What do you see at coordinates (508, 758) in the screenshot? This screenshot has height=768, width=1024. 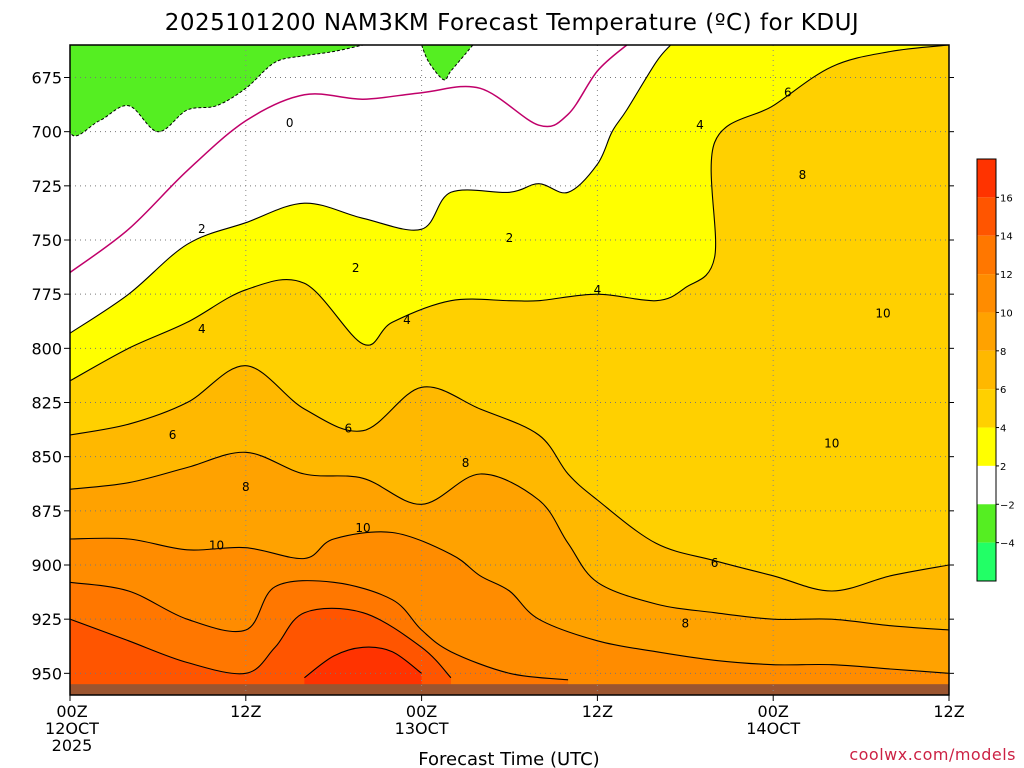 I see `x-axis-label: Forecast Time (UTC)` at bounding box center [508, 758].